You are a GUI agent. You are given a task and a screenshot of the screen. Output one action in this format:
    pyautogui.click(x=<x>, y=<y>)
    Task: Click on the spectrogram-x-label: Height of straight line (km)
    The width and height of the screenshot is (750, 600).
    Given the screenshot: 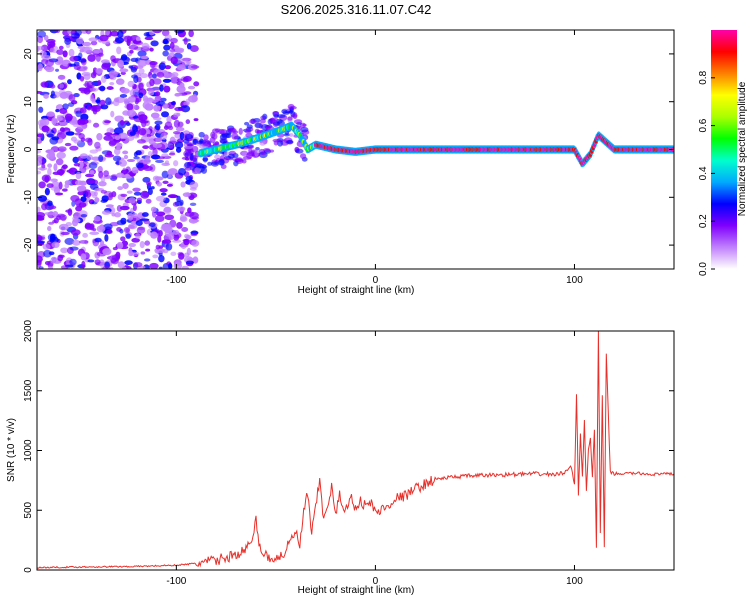 What is the action you would take?
    pyautogui.click(x=356, y=290)
    